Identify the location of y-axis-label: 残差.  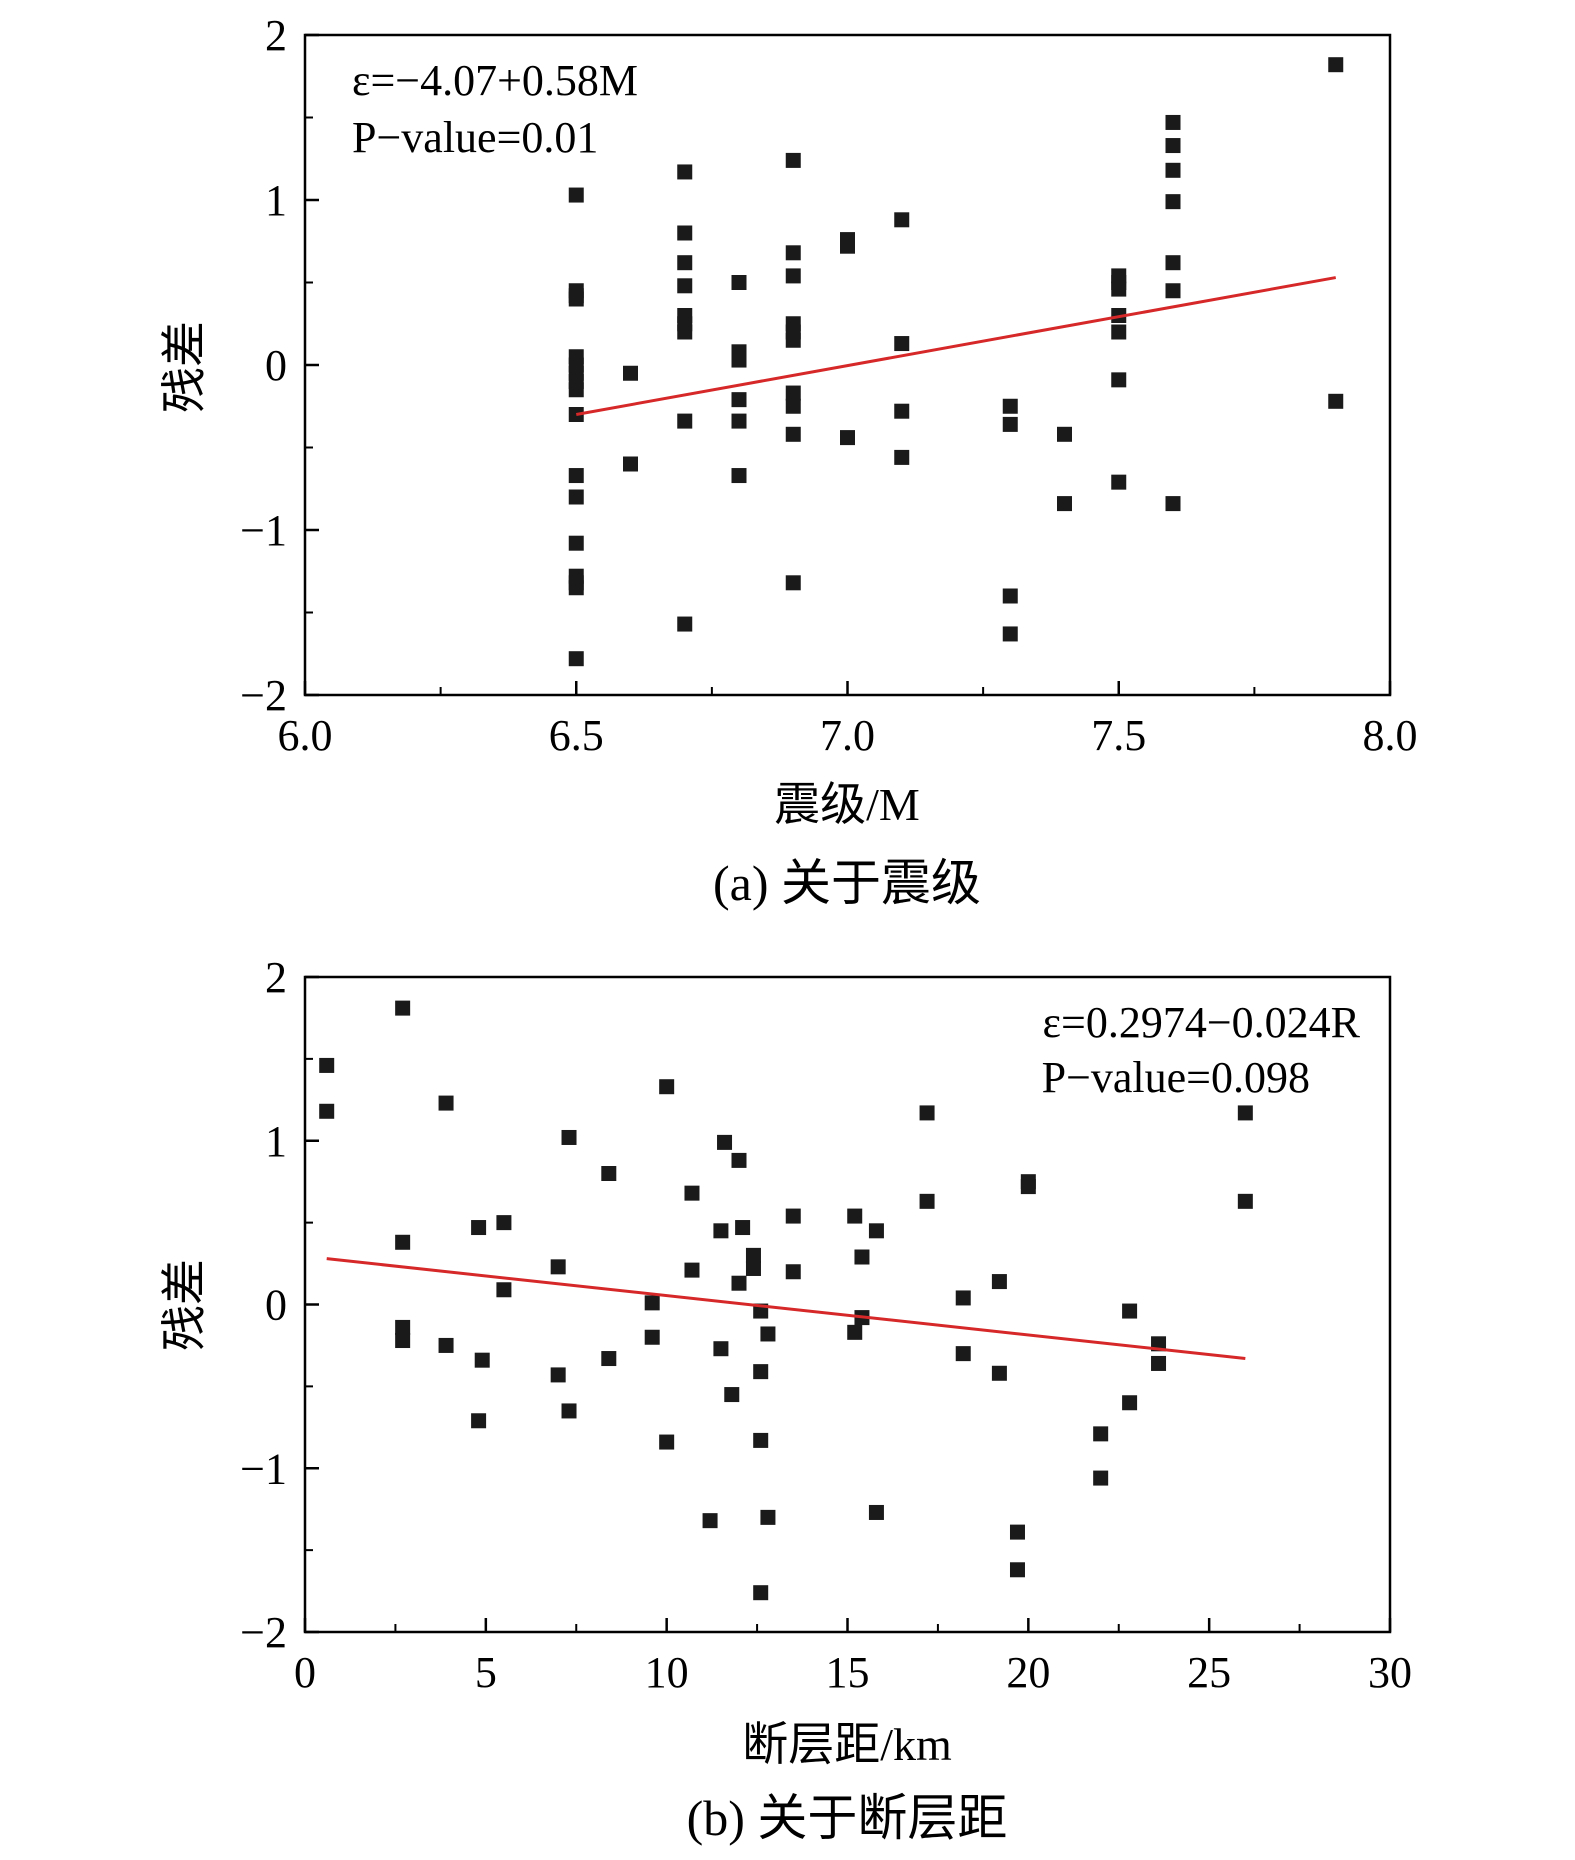
(184, 1305).